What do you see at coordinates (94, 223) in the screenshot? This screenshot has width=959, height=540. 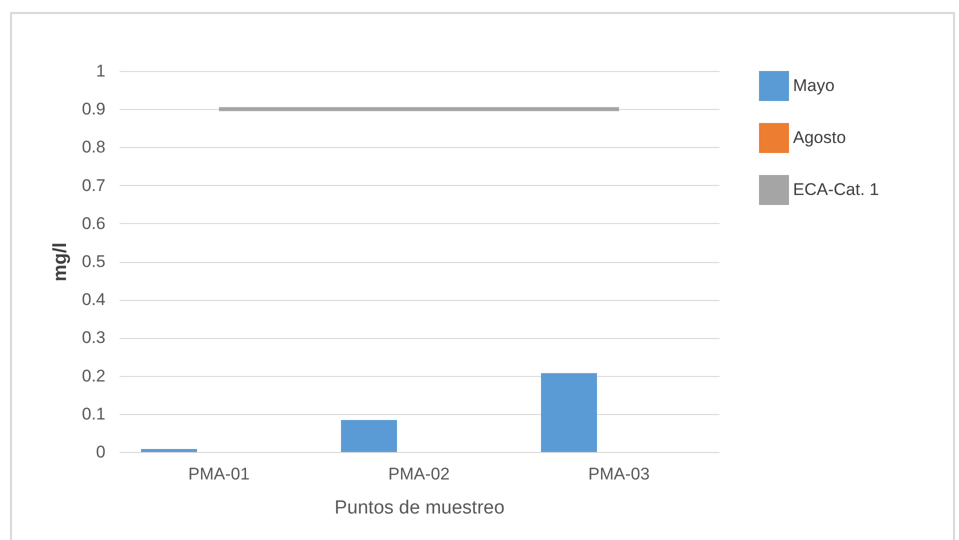 I see `y-tick-label: 0.6` at bounding box center [94, 223].